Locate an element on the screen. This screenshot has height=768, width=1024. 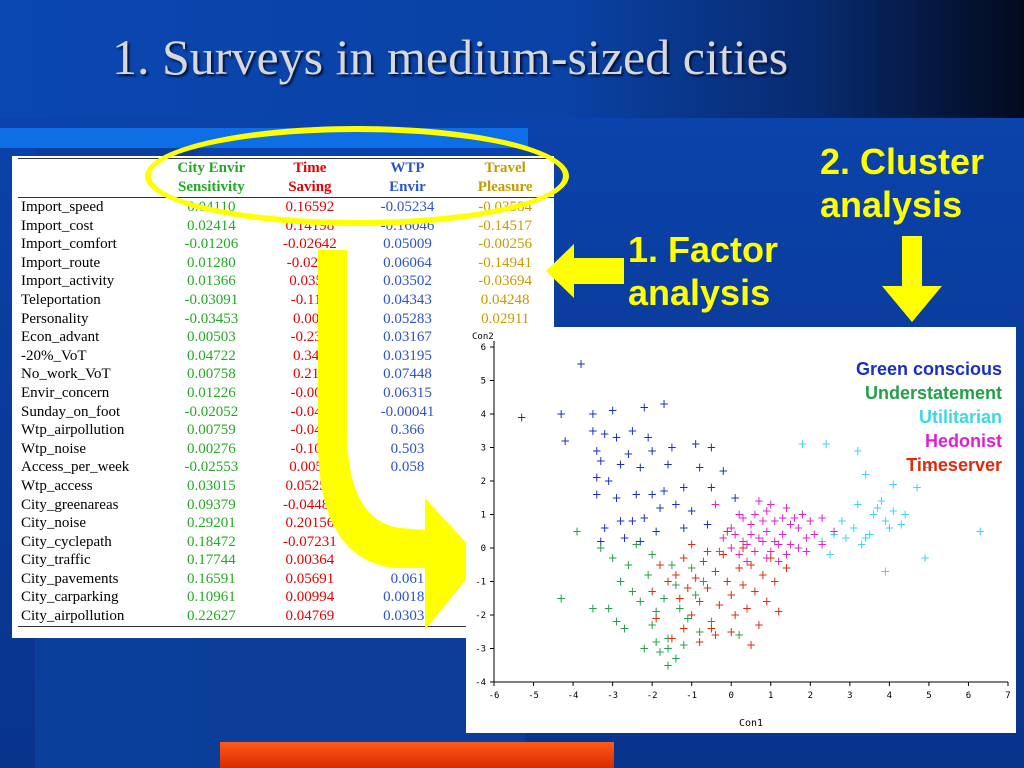
highlight-ellipse is located at coordinates (357, 176).